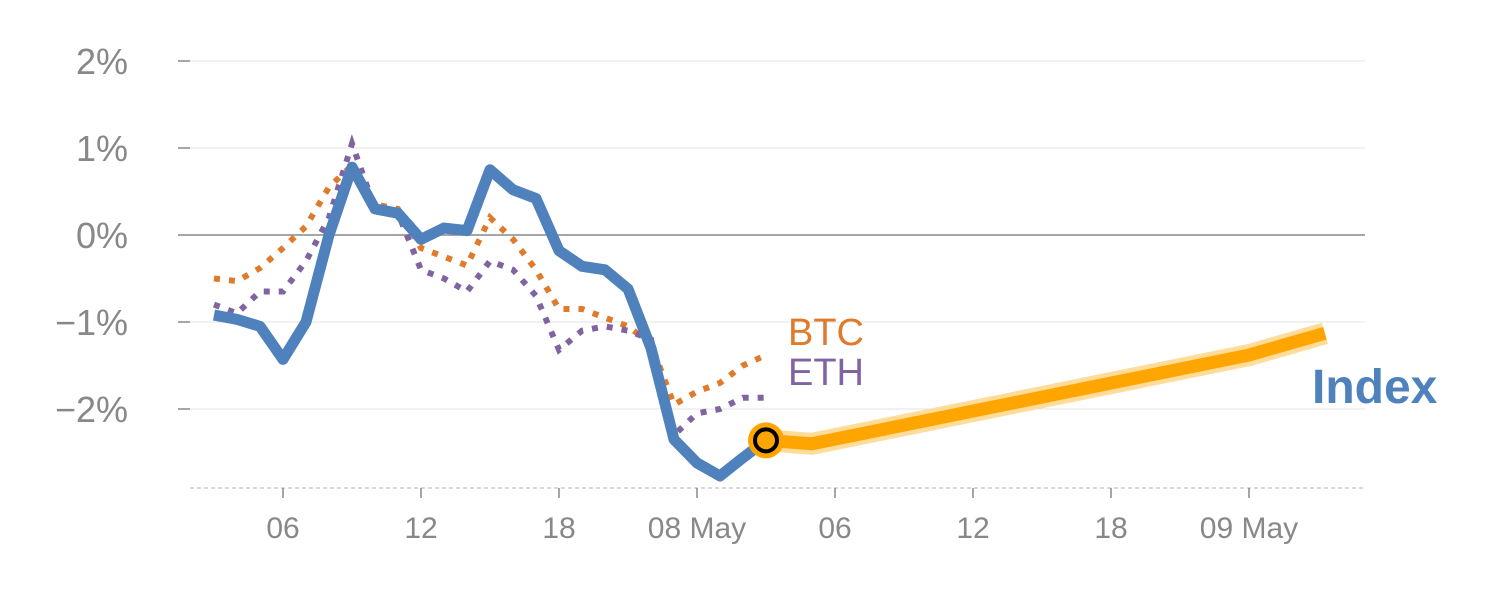 The image size is (1500, 600). I want to click on x-tick-label: 09 May, so click(1249, 528).